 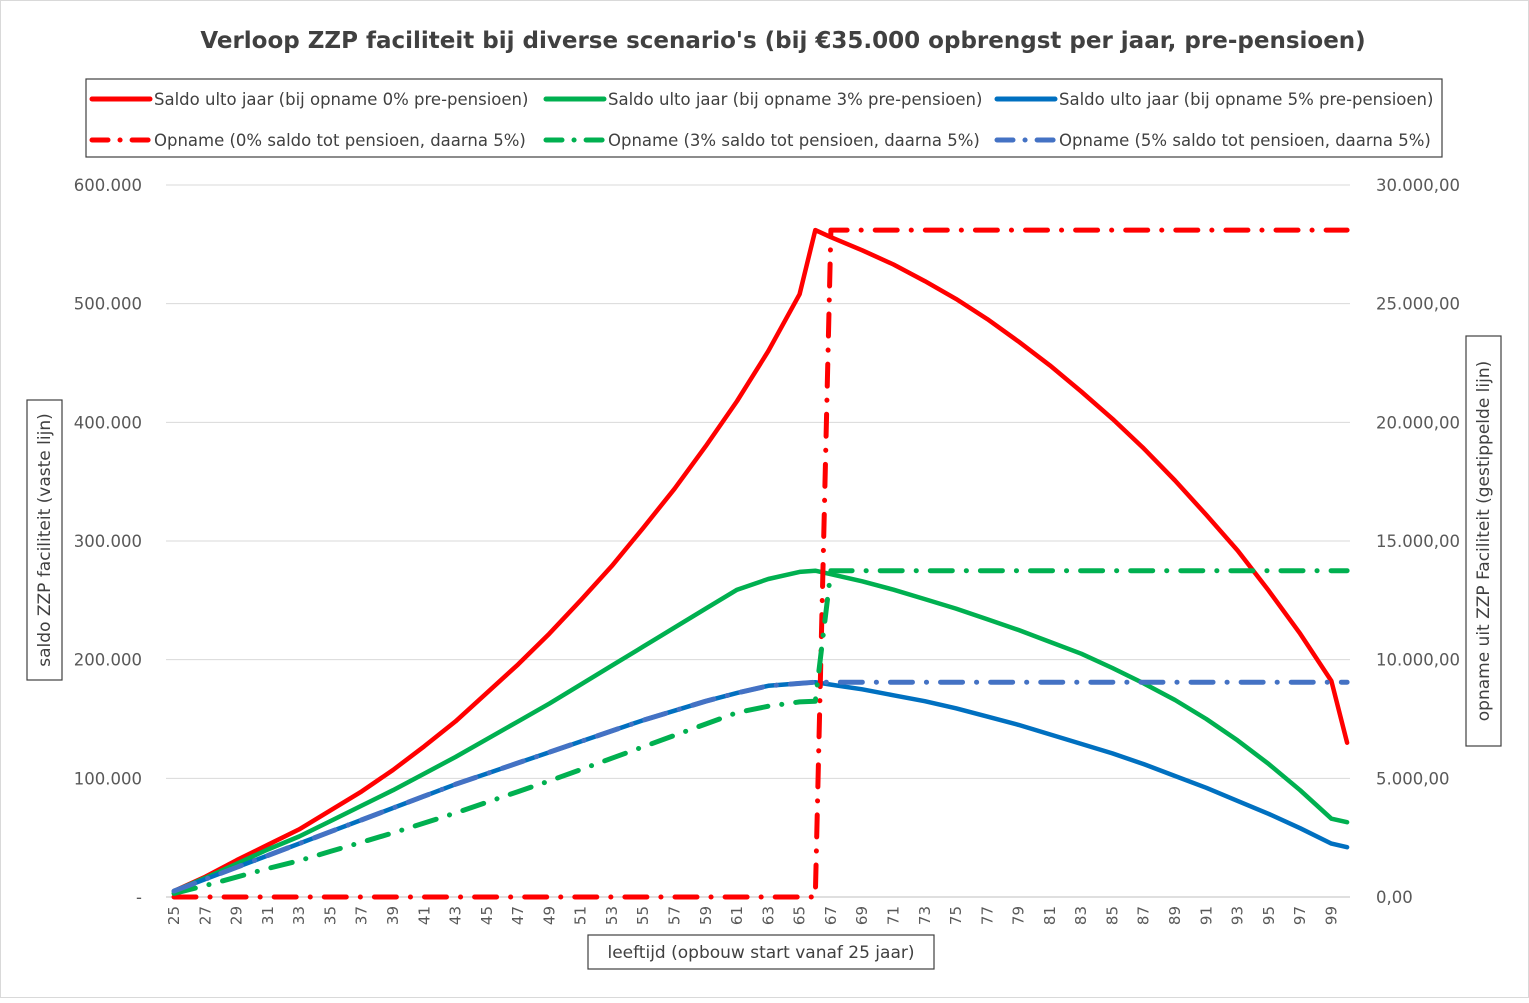 What do you see at coordinates (330, 915) in the screenshot?
I see `x-tick-label: 35` at bounding box center [330, 915].